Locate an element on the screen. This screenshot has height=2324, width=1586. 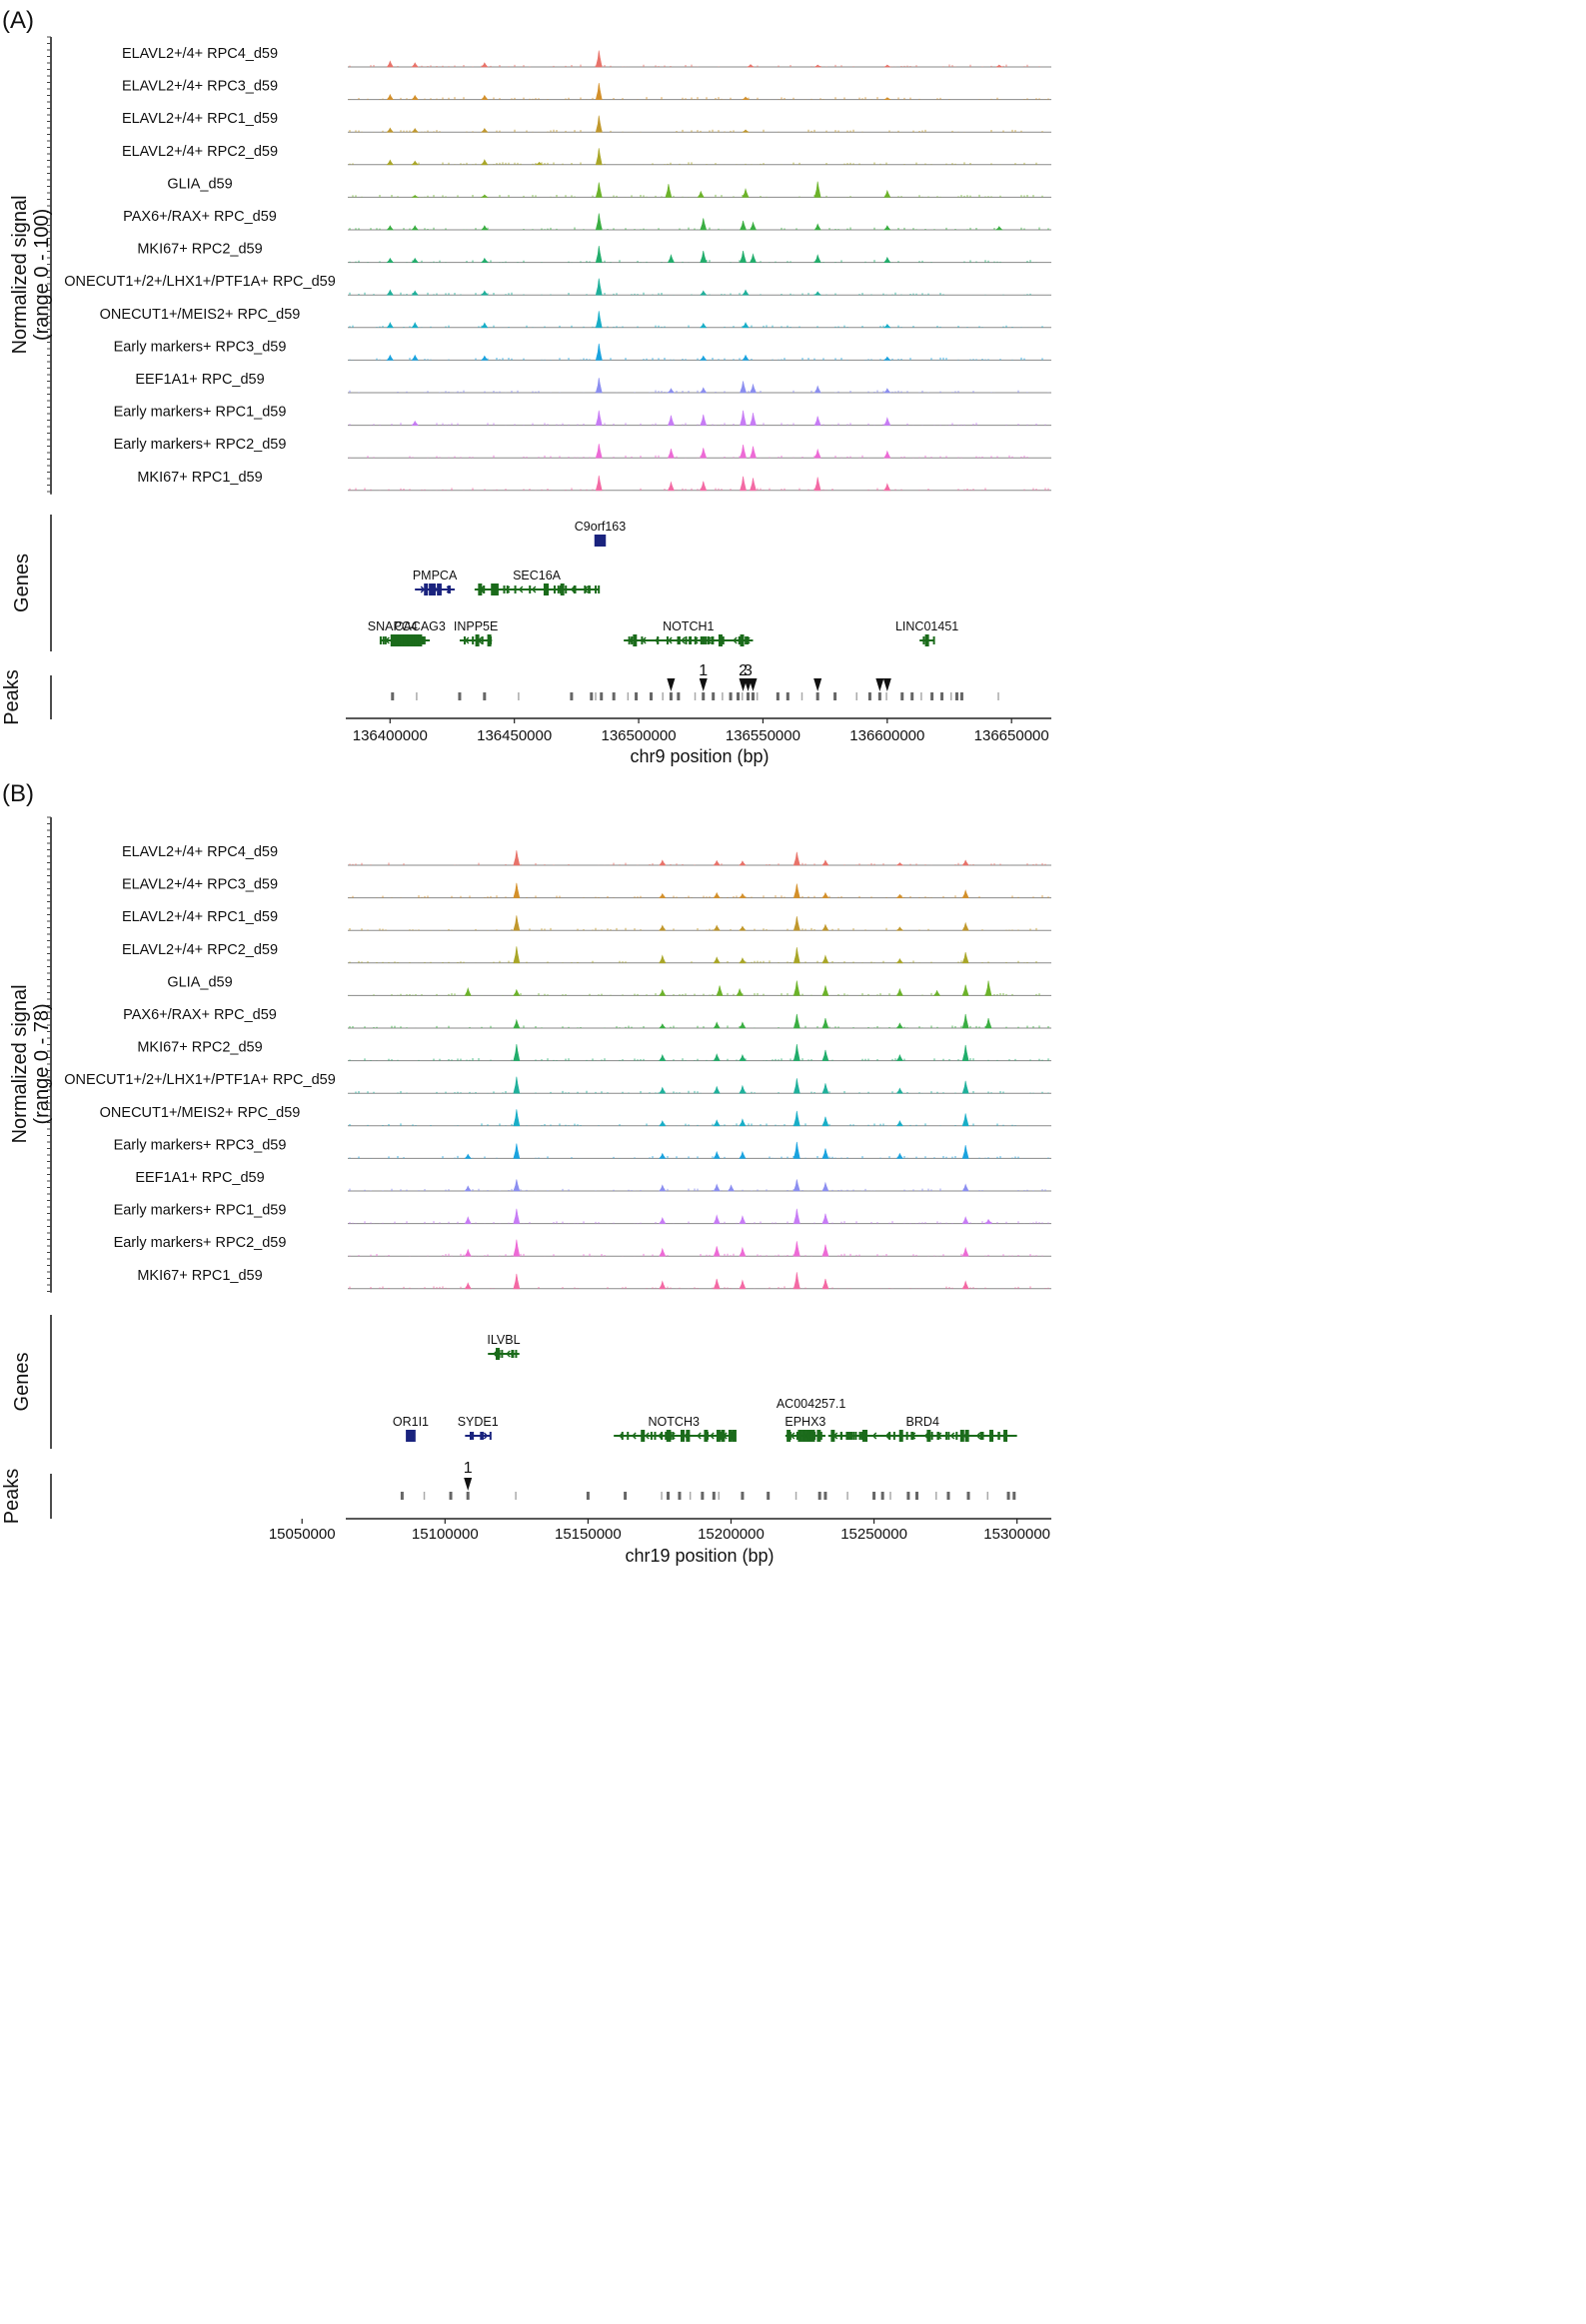
track-label: Early markers+ RPC2_d59 is located at coordinates (200, 445).